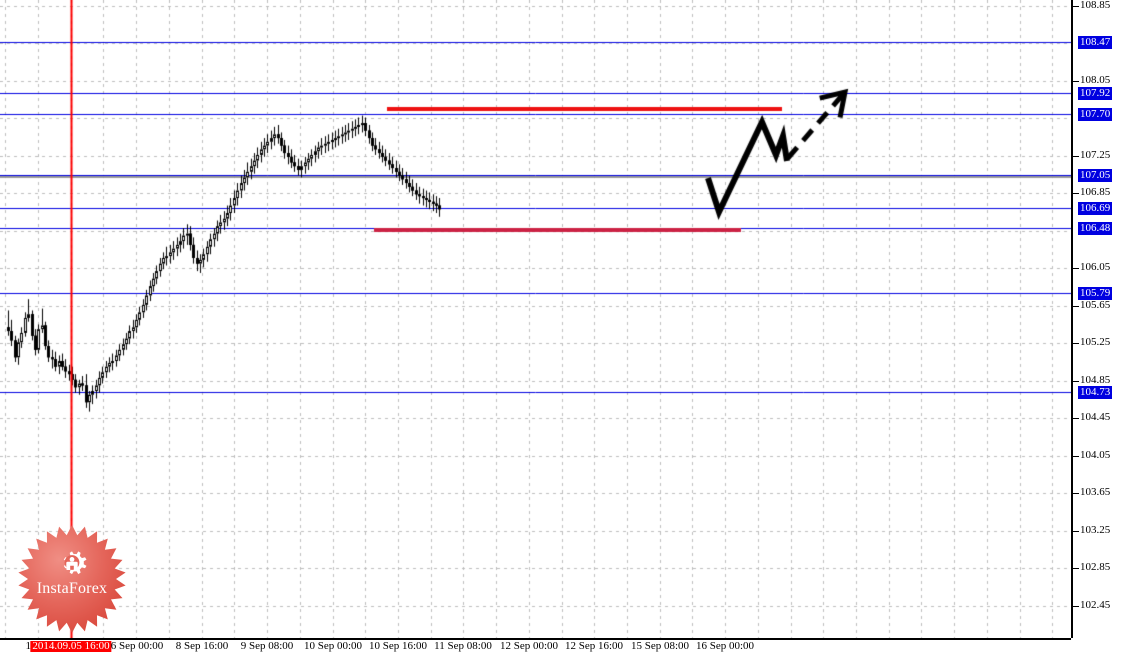  What do you see at coordinates (72, 588) in the screenshot?
I see `instaforex-wordmark: InstaForex` at bounding box center [72, 588].